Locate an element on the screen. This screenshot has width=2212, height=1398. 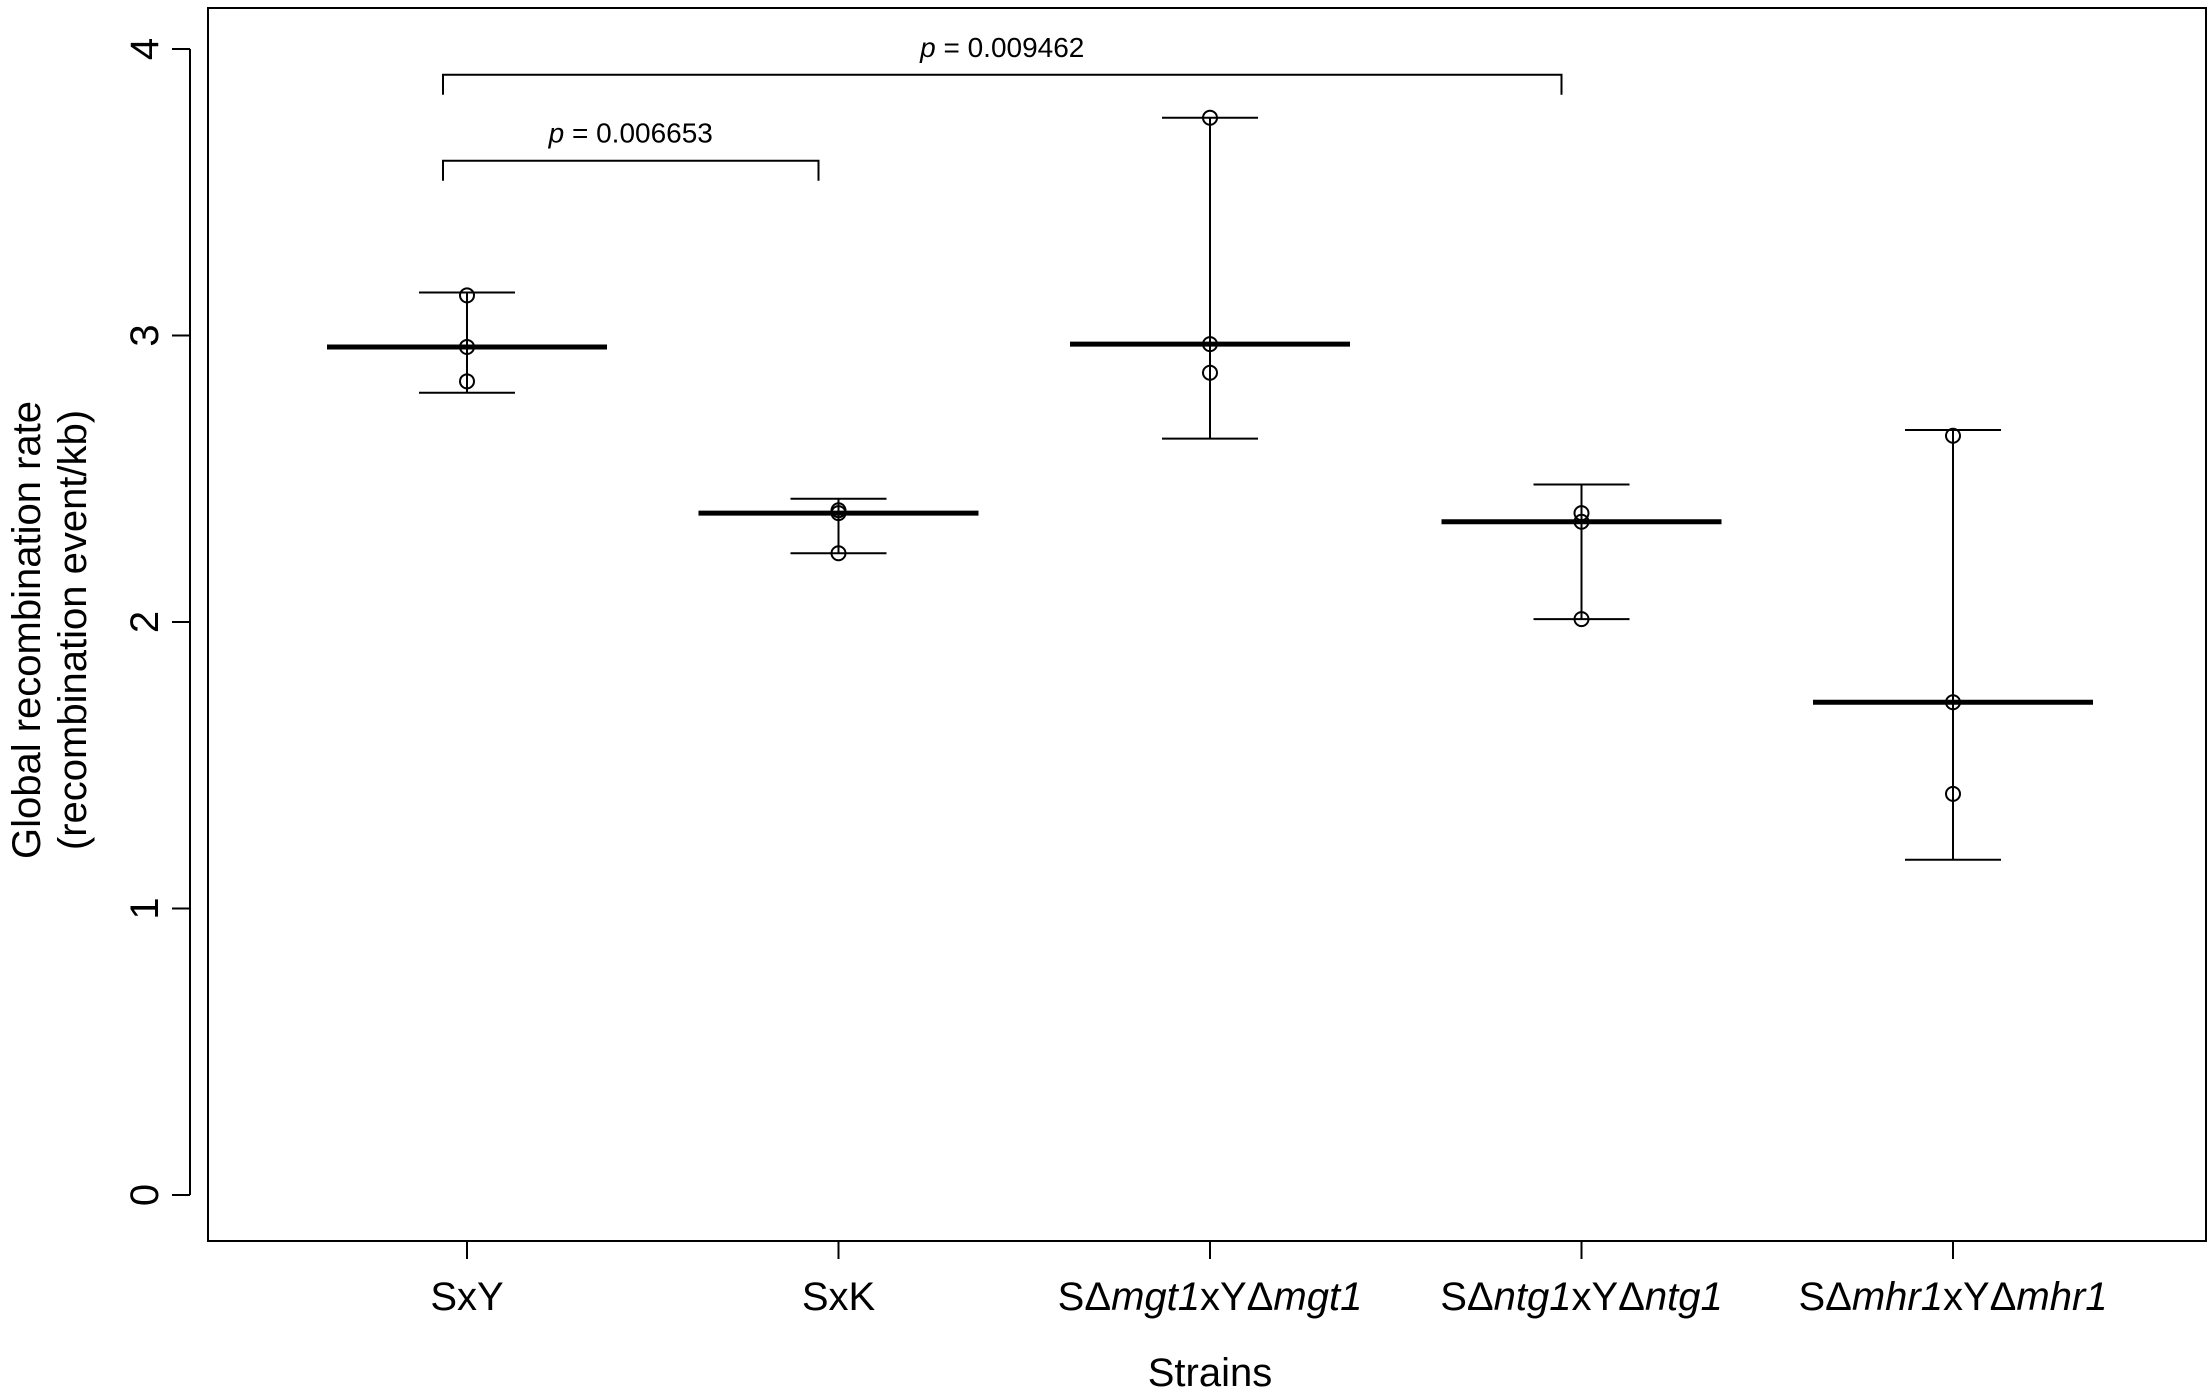
y-tick-label: 2 is located at coordinates (145, 622).